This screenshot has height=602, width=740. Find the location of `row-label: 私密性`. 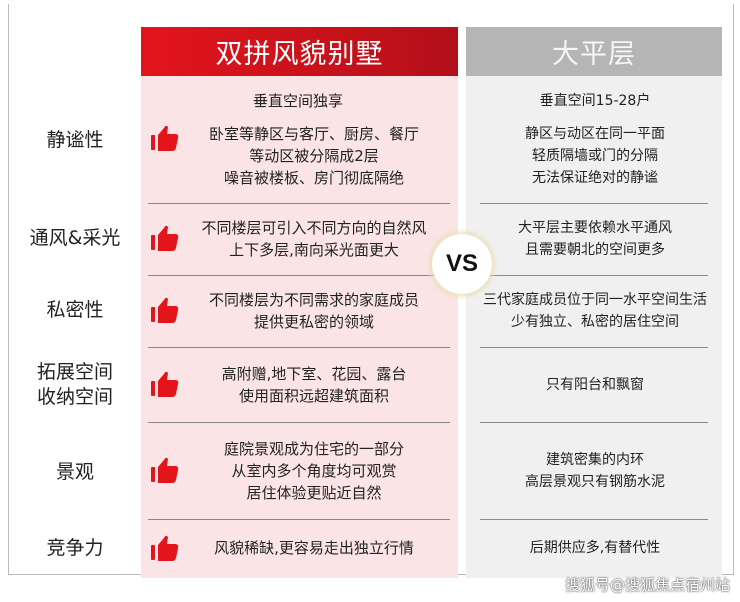

row-label: 私密性 is located at coordinates (75, 310).